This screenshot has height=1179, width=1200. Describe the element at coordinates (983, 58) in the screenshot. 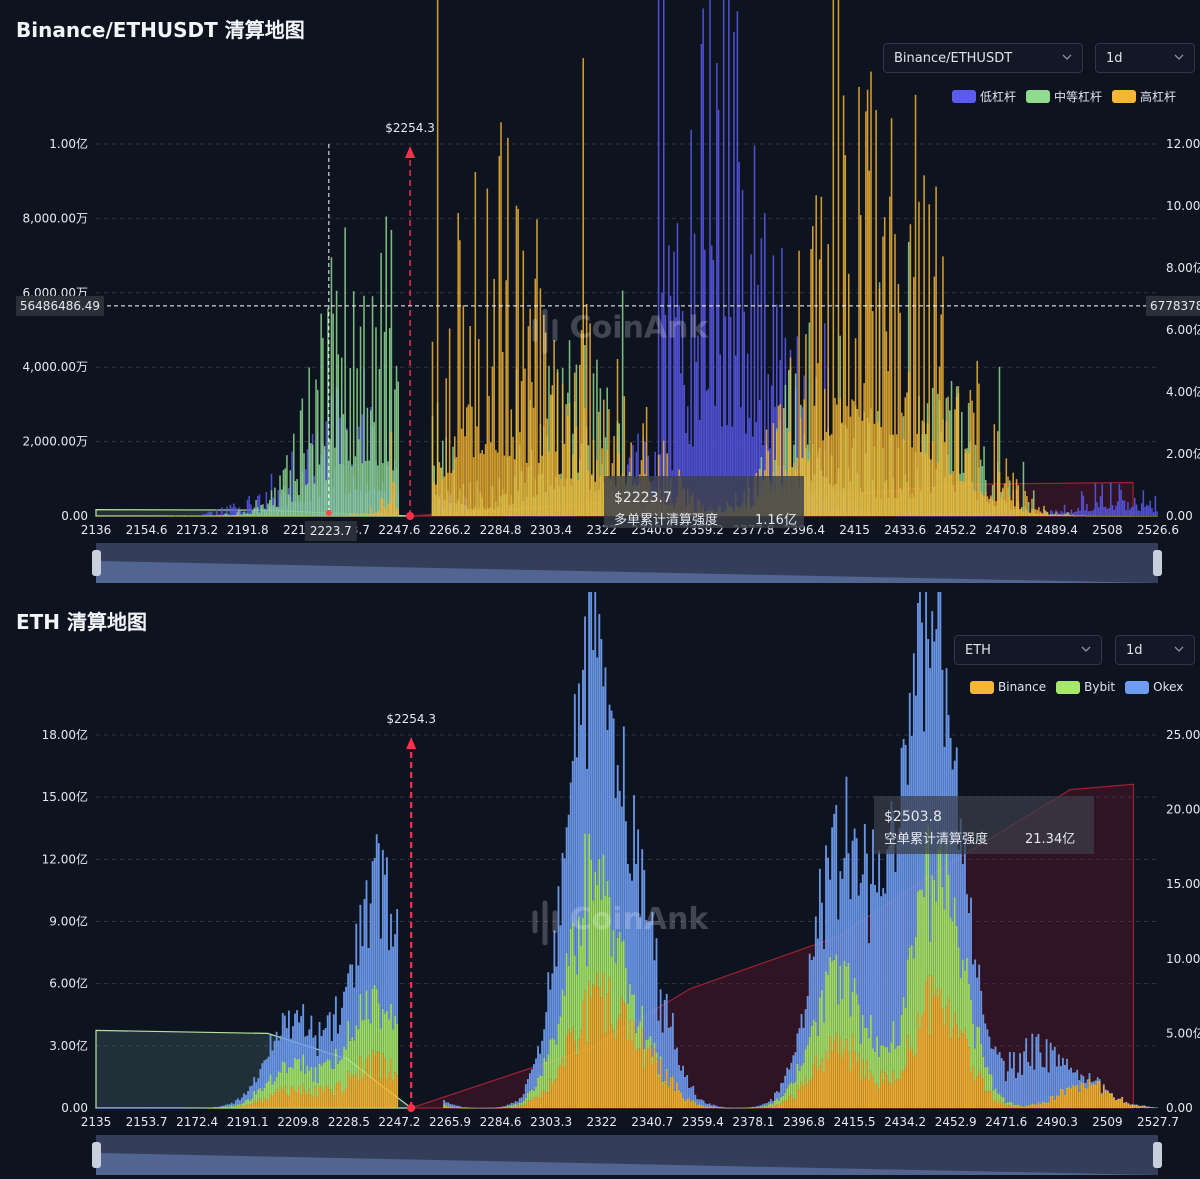

I see `symbol-select: Binance/ETHUSDT` at that location.